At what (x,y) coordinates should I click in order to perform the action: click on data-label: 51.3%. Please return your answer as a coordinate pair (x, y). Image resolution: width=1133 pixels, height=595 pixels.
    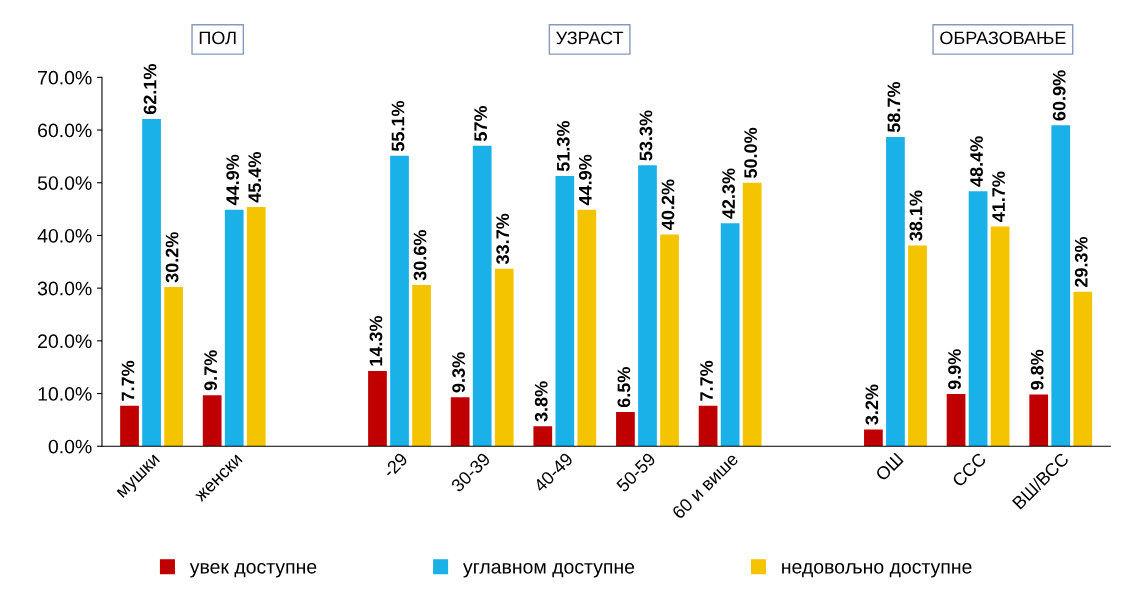
    Looking at the image, I should click on (563, 146).